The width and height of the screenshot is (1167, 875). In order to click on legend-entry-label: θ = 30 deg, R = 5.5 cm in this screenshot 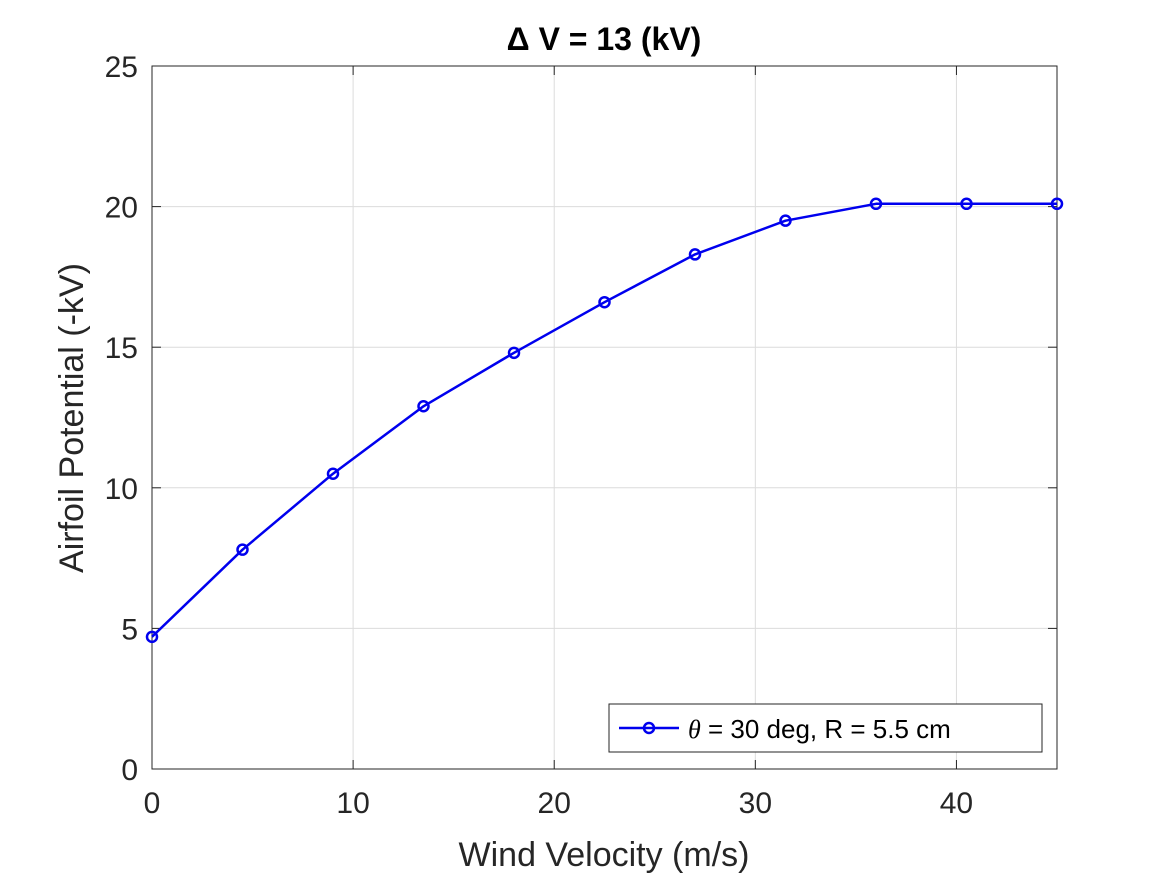, I will do `click(819, 729)`.